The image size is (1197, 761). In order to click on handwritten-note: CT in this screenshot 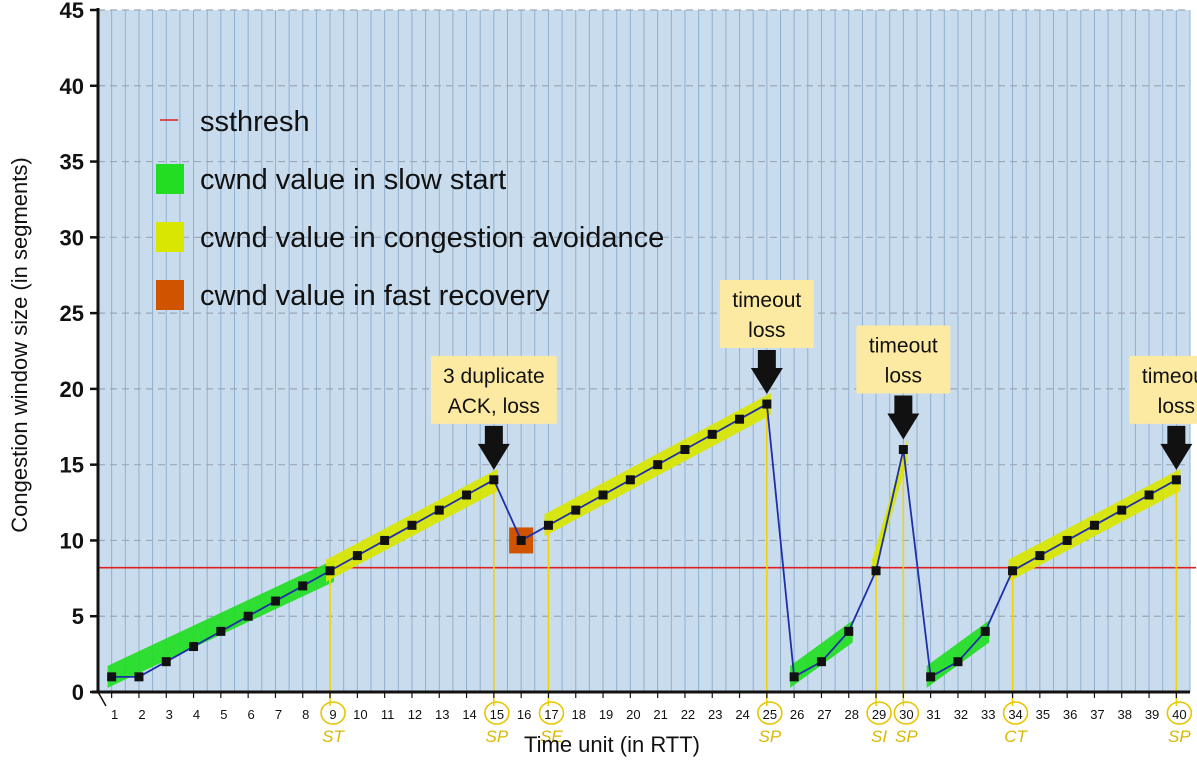, I will do `click(1016, 736)`.